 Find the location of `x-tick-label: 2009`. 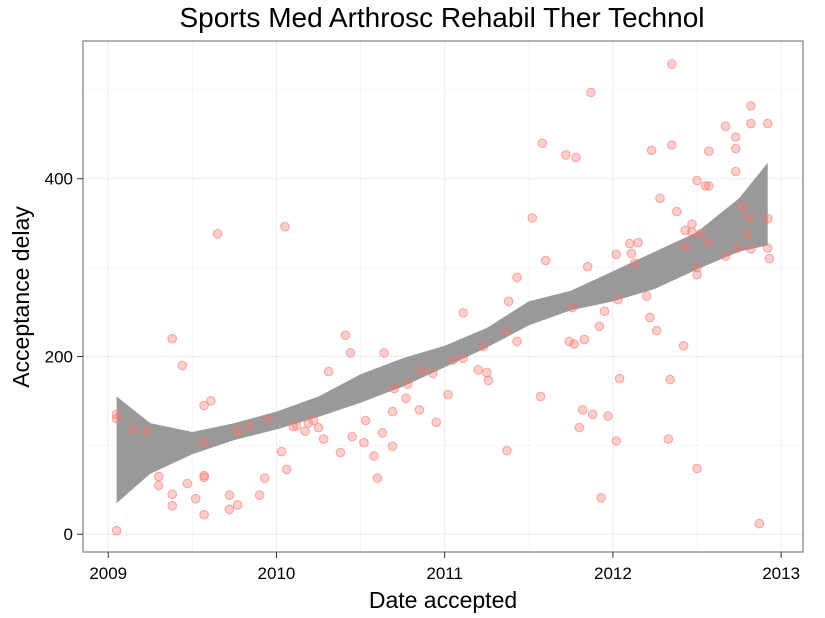

x-tick-label: 2009 is located at coordinates (108, 573).